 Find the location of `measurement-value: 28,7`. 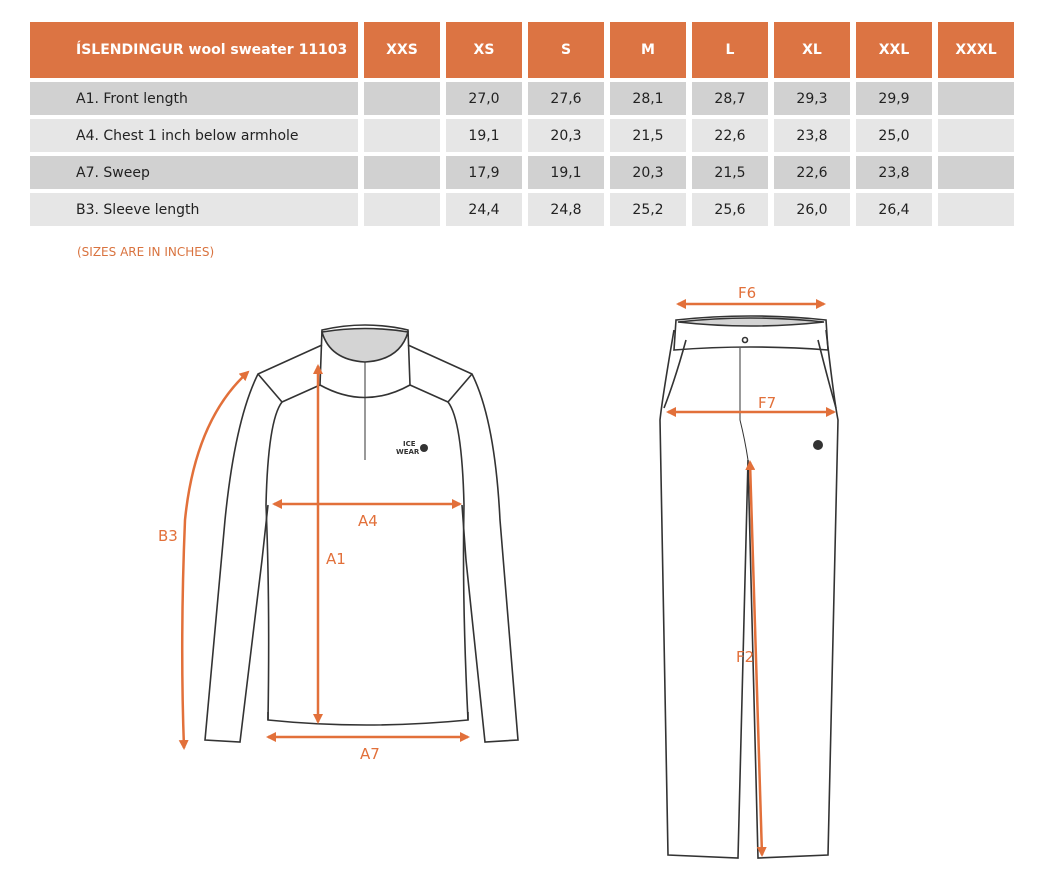

measurement-value: 28,7 is located at coordinates (730, 98).